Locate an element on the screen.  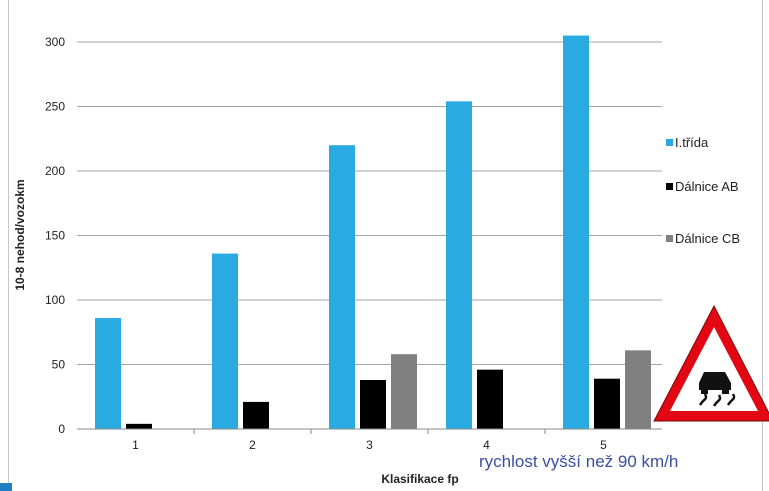
y-axis-ticks: 0 50 100 150 200 250 300 is located at coordinates (55, 235).